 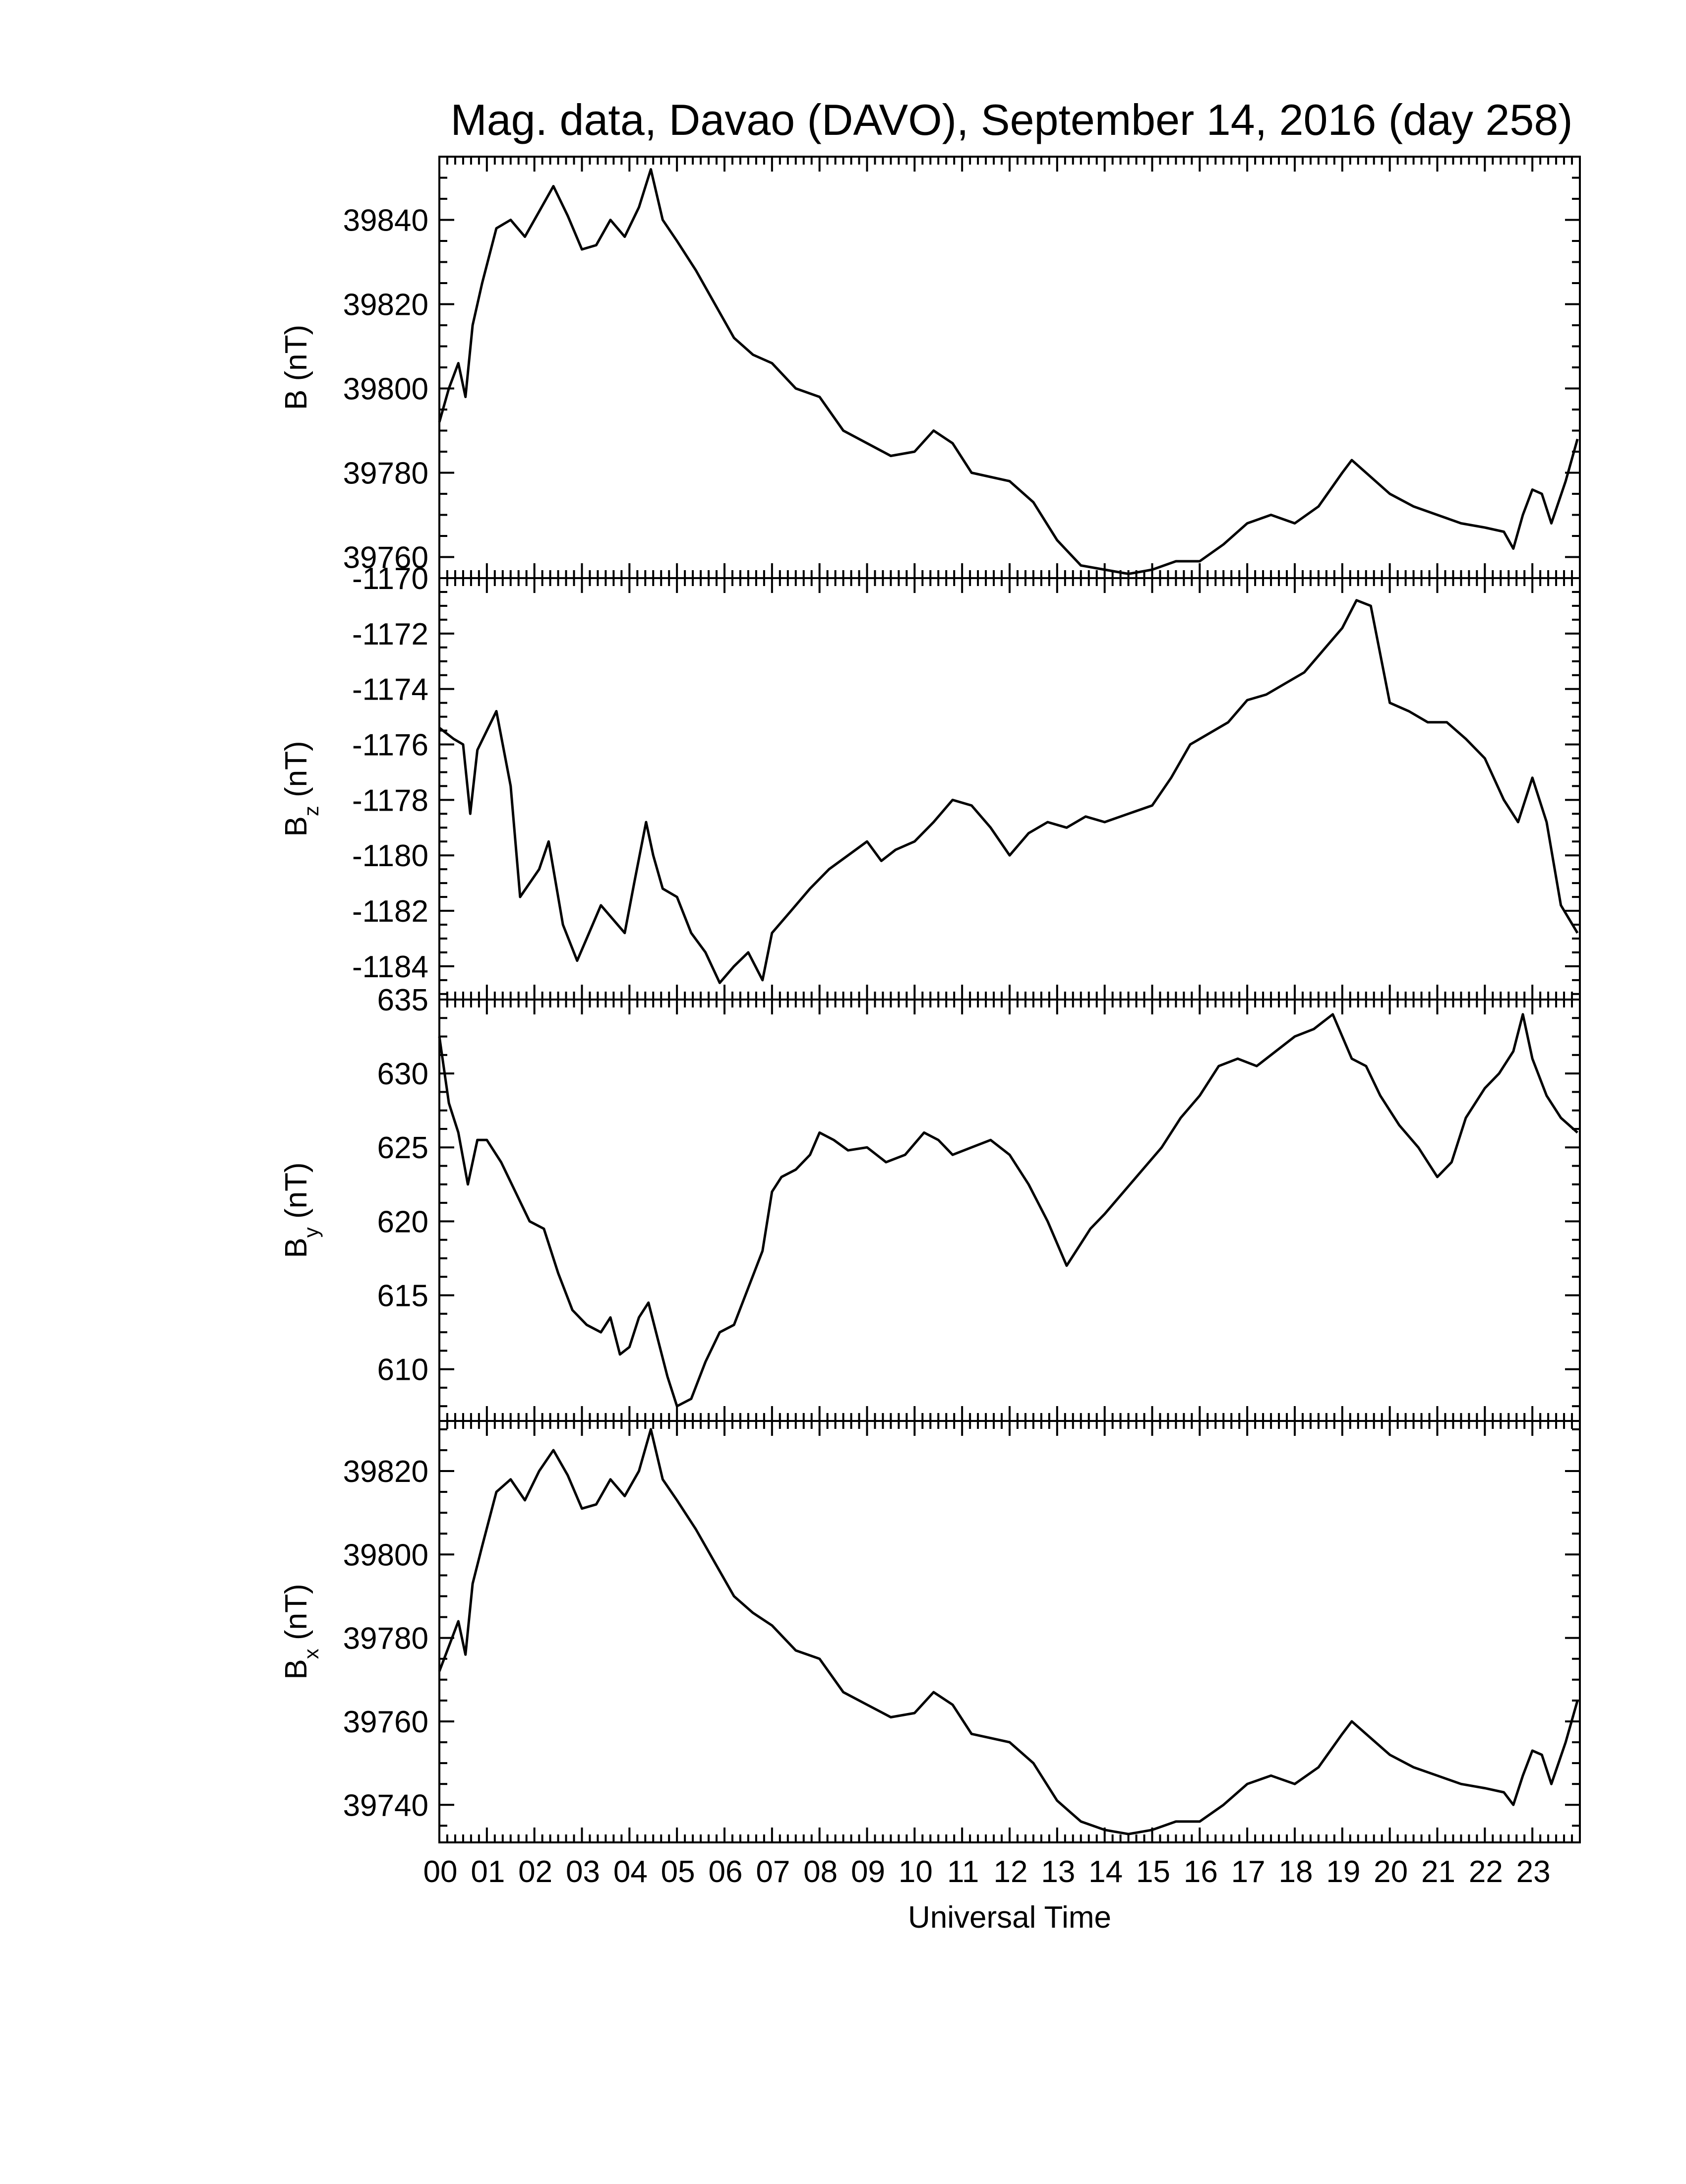 I want to click on y-tick-label-Bx: 39760, so click(x=386, y=1722).